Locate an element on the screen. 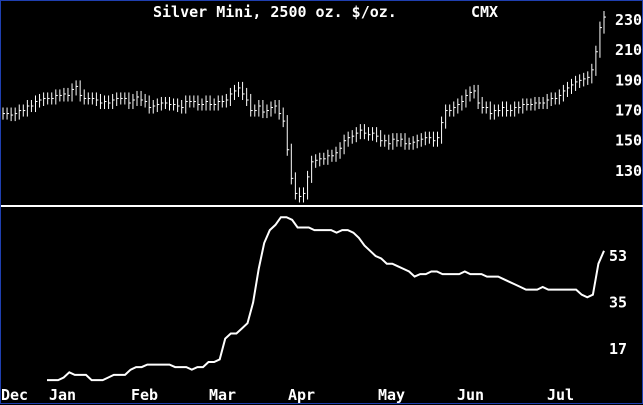 Image resolution: width=643 pixels, height=405 pixels. x-tick-label: May is located at coordinates (391, 395).